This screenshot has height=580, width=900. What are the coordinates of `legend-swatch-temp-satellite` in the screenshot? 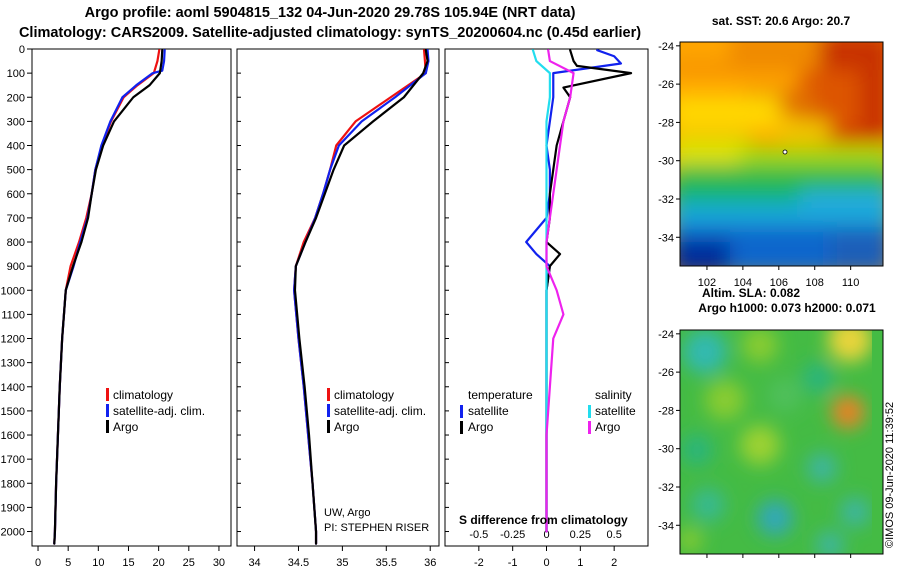 It's located at (461, 411).